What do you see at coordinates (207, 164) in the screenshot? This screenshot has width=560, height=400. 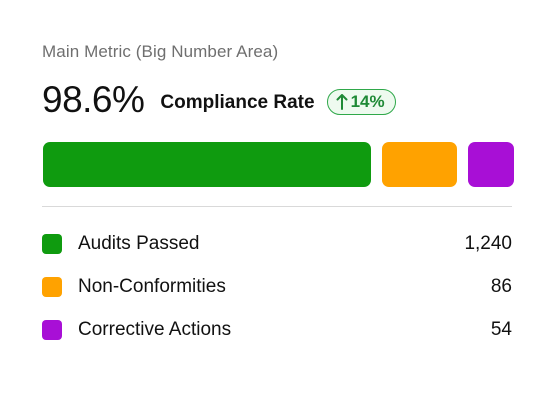 I see `segment-audits-passed` at bounding box center [207, 164].